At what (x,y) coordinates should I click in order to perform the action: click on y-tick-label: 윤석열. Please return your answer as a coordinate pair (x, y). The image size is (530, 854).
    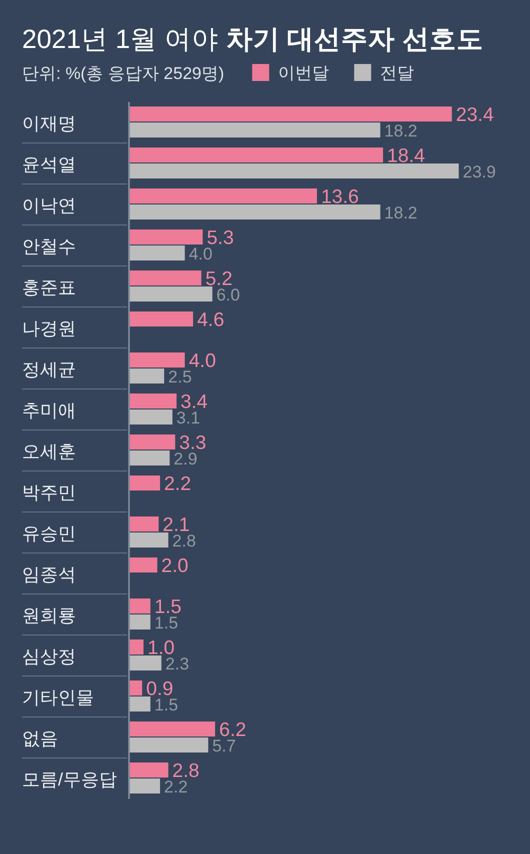
    Looking at the image, I should click on (49, 164).